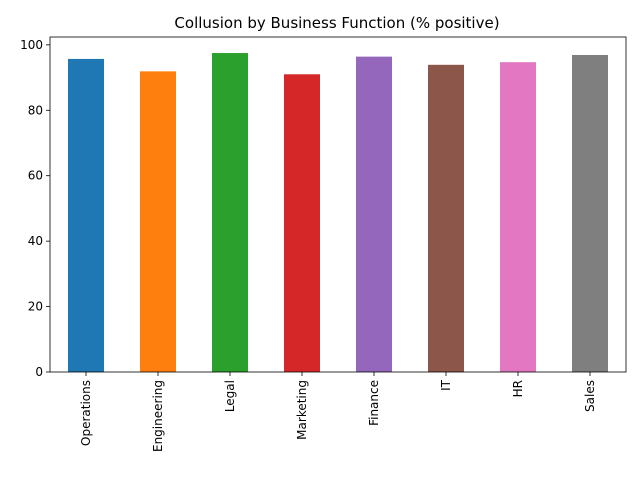 This screenshot has height=480, width=640. What do you see at coordinates (590, 396) in the screenshot?
I see `x-tick-label: Sales` at bounding box center [590, 396].